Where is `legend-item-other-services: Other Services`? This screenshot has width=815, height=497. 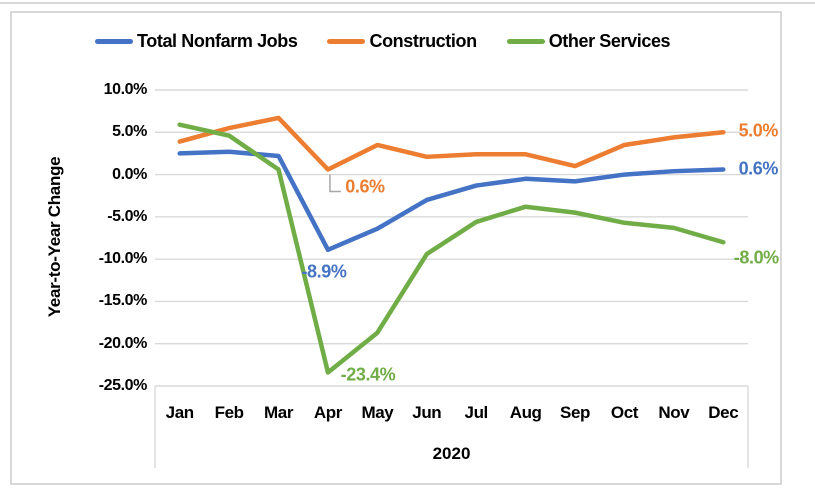
legend-item-other-services: Other Services is located at coordinates (588, 41).